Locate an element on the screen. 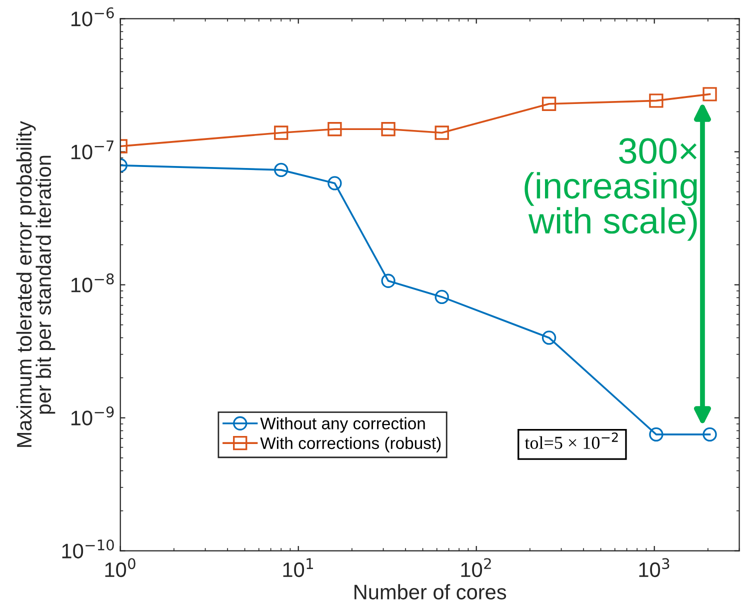  x-tick-label: 10$^{1}$ is located at coordinates (298, 568).